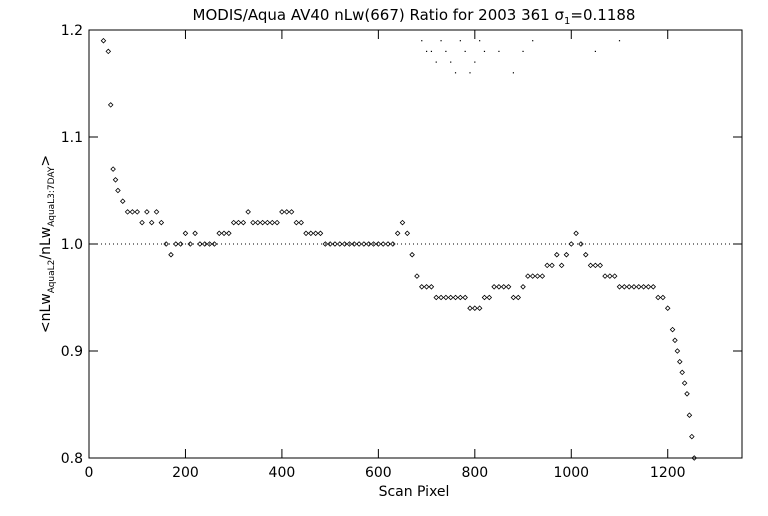 The image size is (768, 516). I want to click on chart-title-sigma-value: =0.1188, so click(602, 15).